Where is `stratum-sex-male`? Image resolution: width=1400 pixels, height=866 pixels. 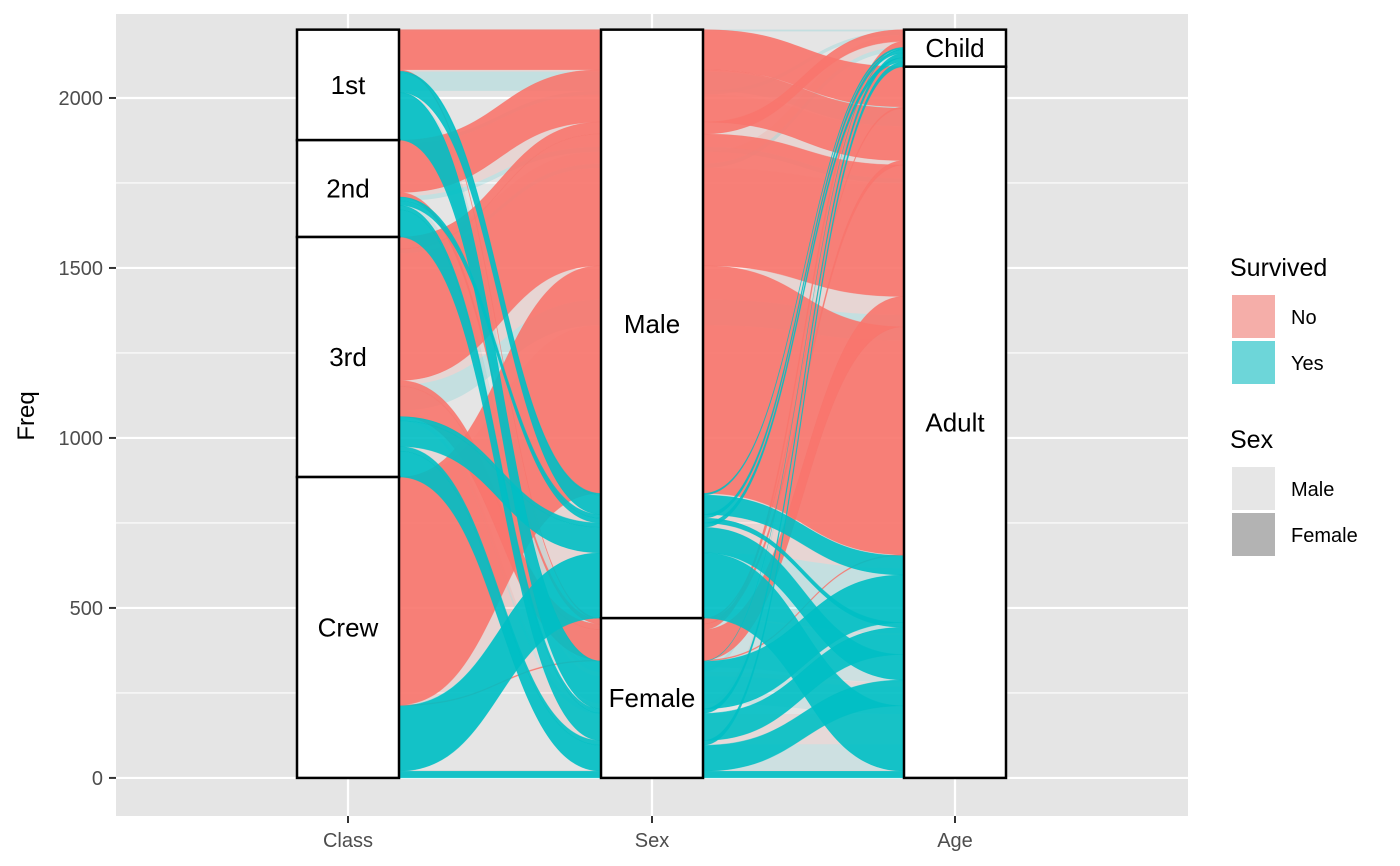 stratum-sex-male is located at coordinates (652, 324).